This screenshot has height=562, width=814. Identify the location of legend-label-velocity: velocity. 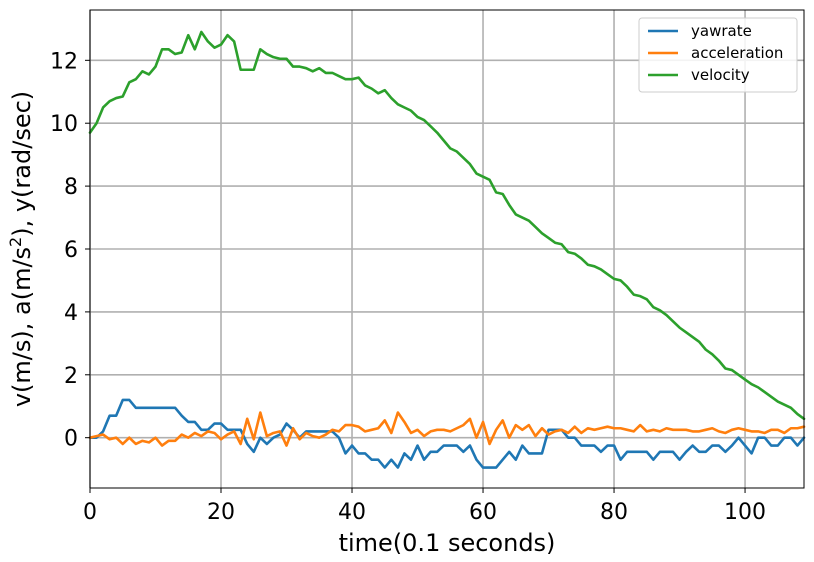
(720, 75).